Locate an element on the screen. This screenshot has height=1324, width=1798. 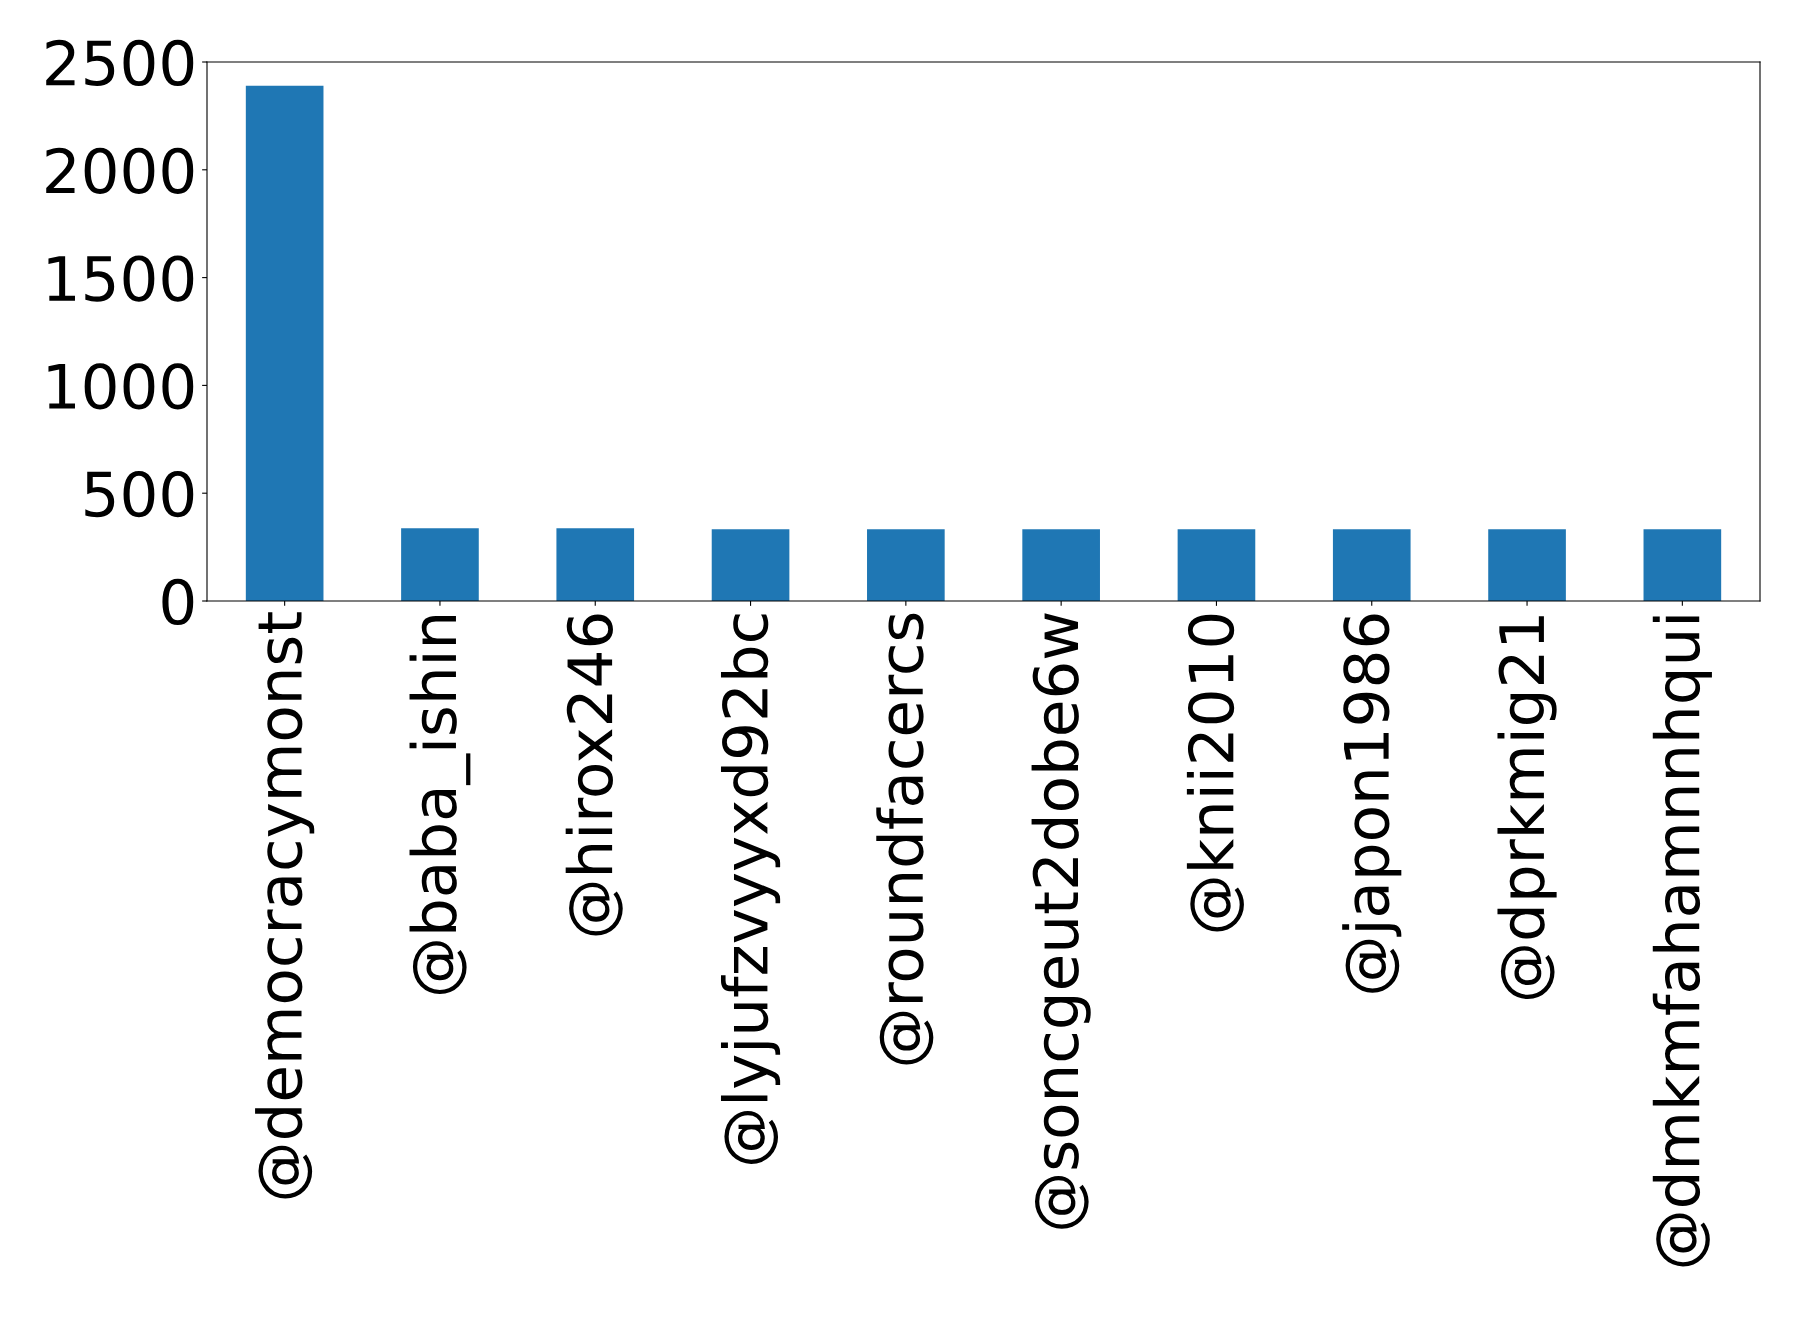
x-tick-label: @hirox246 is located at coordinates (594, 775).